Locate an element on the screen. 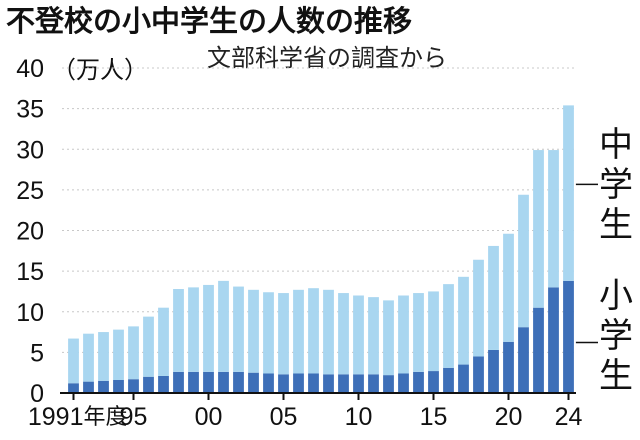  y-tick-label: 40 is located at coordinates (30, 69).